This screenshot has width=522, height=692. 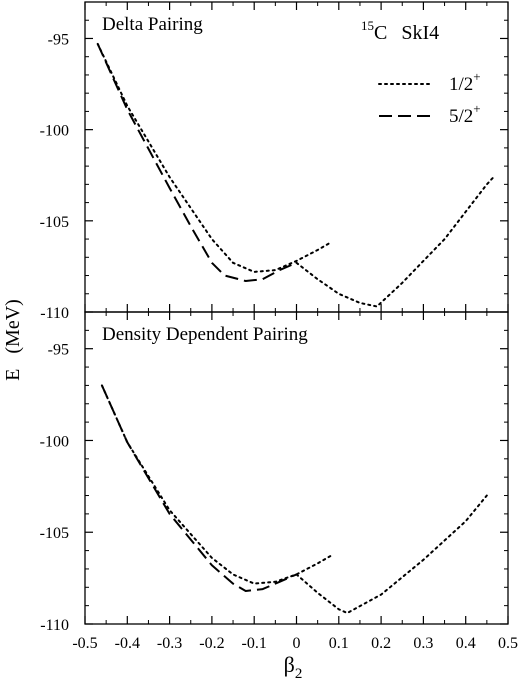 I want to click on x-tick-label: -0.1, so click(x=254, y=643).